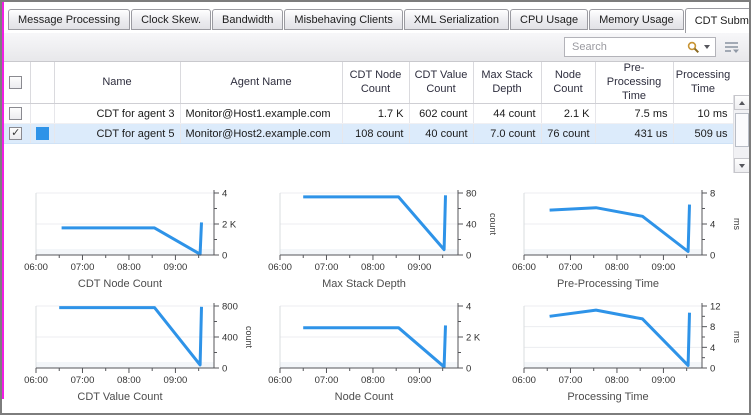 The image size is (751, 415). I want to click on tab-message-processing: Message Processing, so click(69, 19).